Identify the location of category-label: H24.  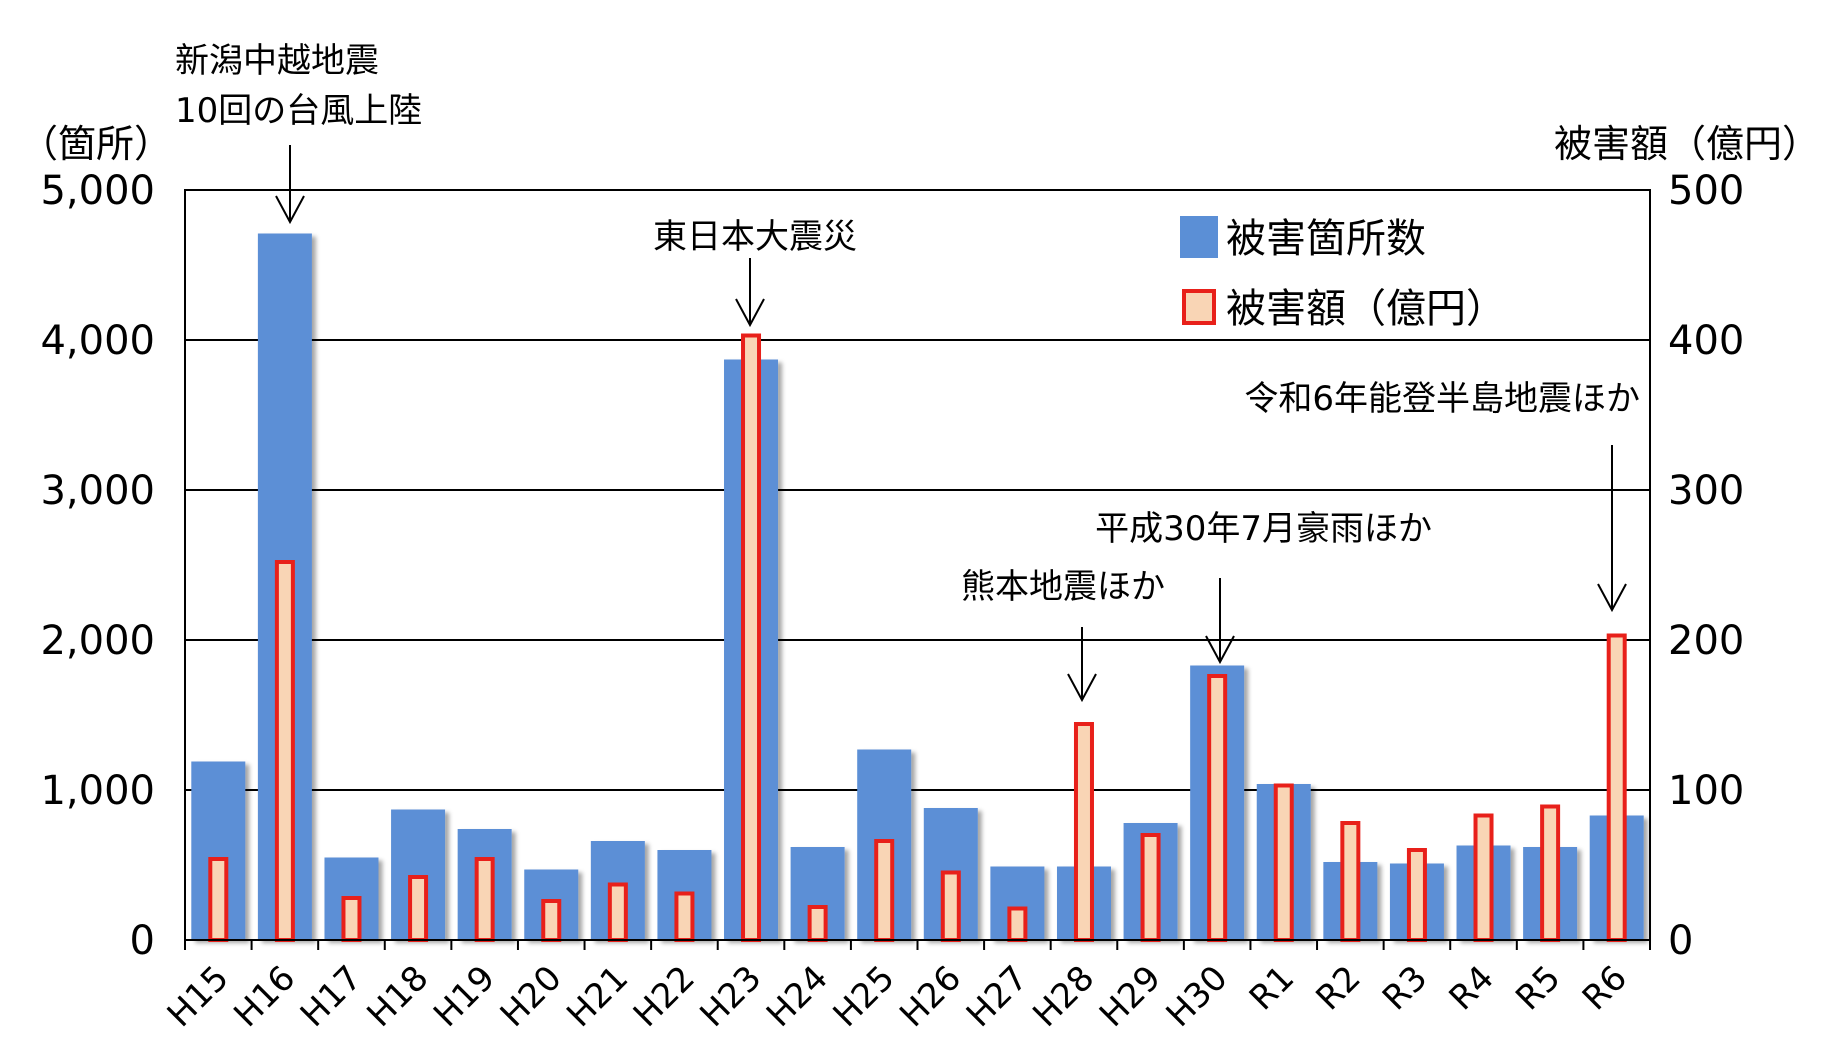
(797, 996).